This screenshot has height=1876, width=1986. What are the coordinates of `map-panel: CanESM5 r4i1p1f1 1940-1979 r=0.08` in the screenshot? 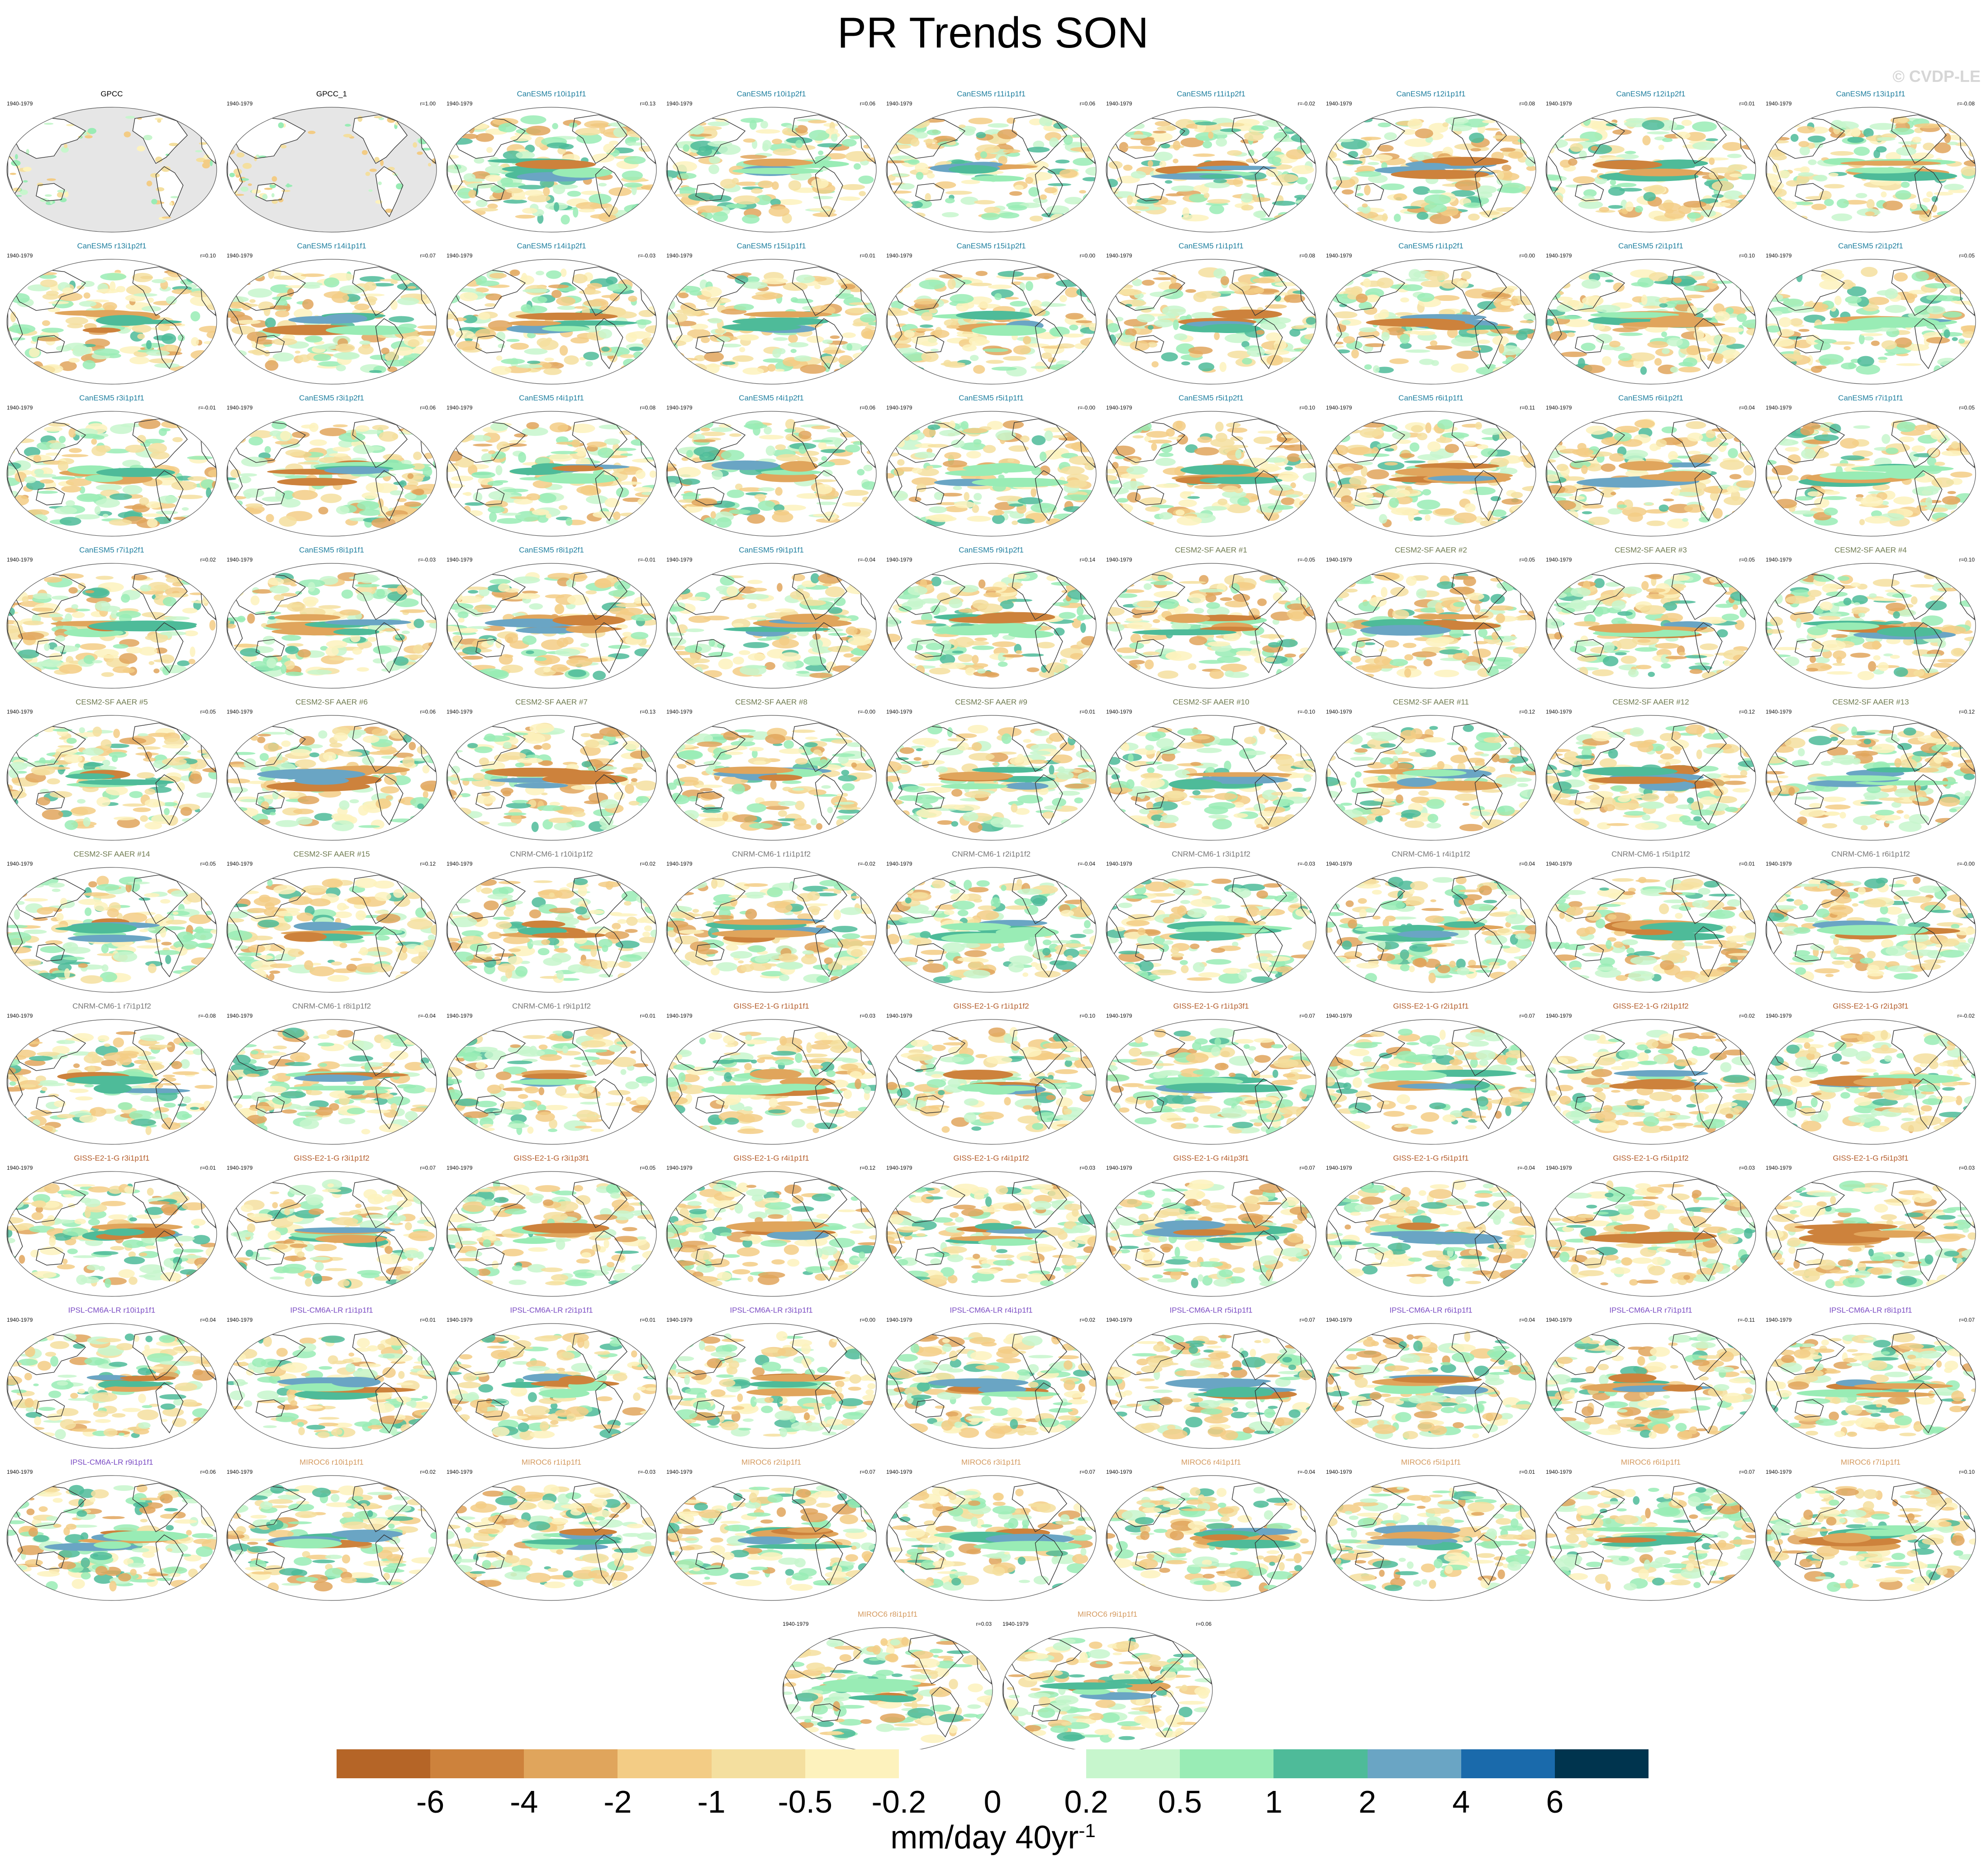 It's located at (552, 466).